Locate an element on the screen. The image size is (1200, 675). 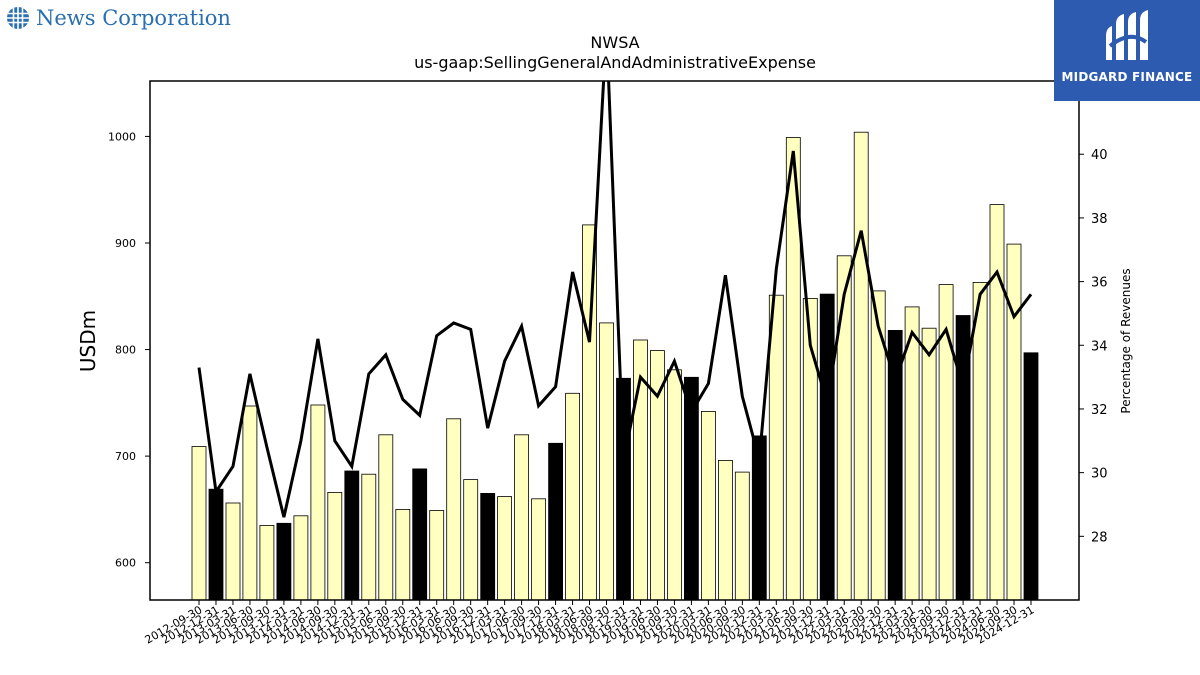
brand-logo-box: MIDGARD FINANCE is located at coordinates (1127, 50).